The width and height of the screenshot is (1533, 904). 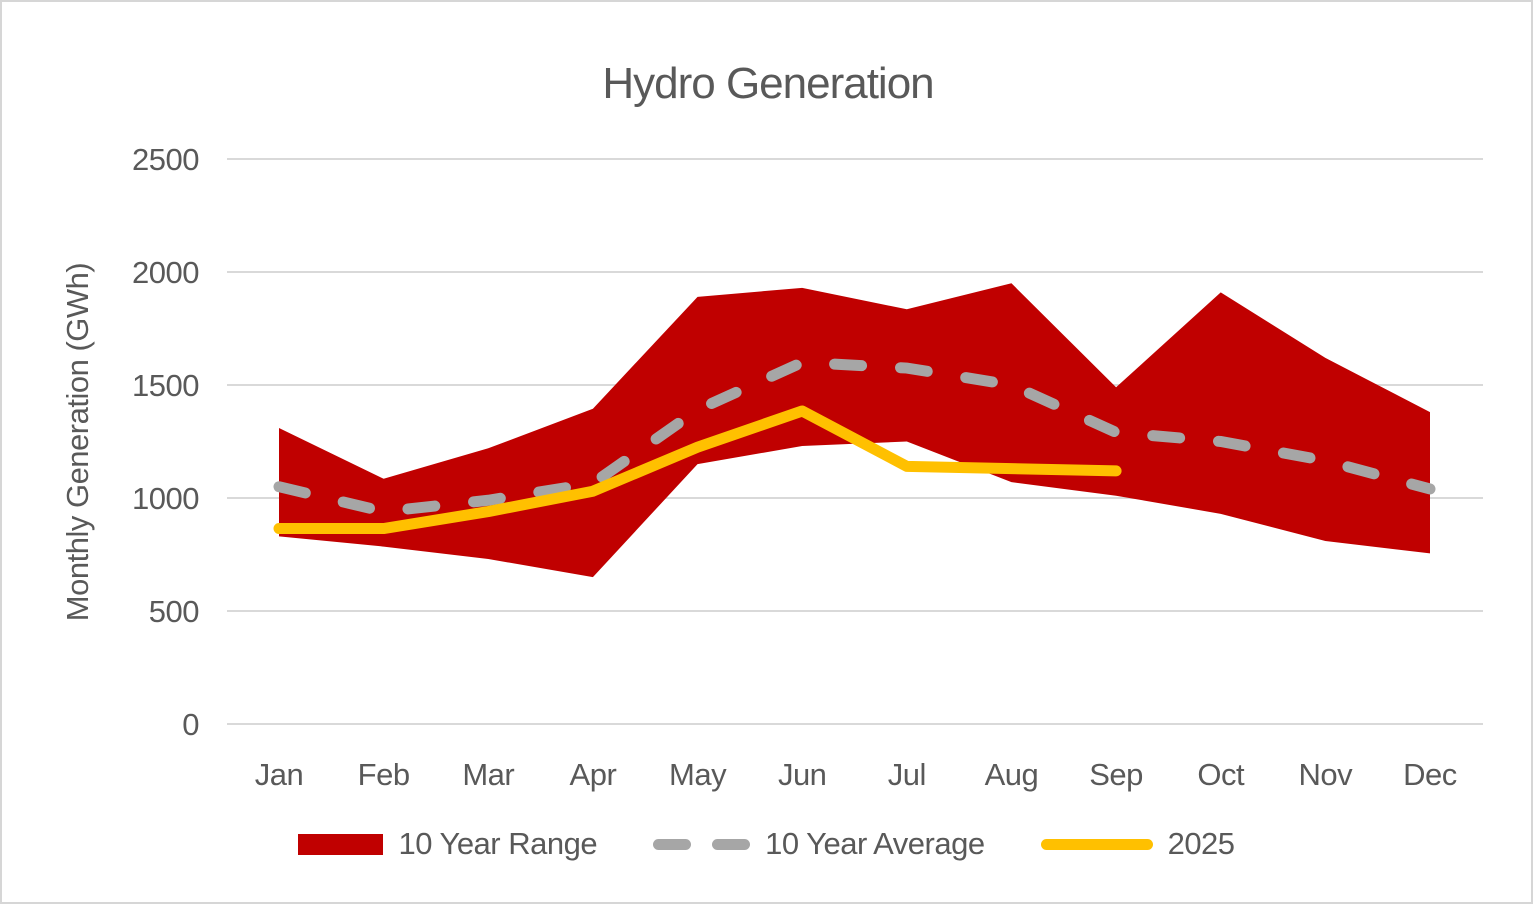 I want to click on ten-year-average-line, so click(x=854, y=437).